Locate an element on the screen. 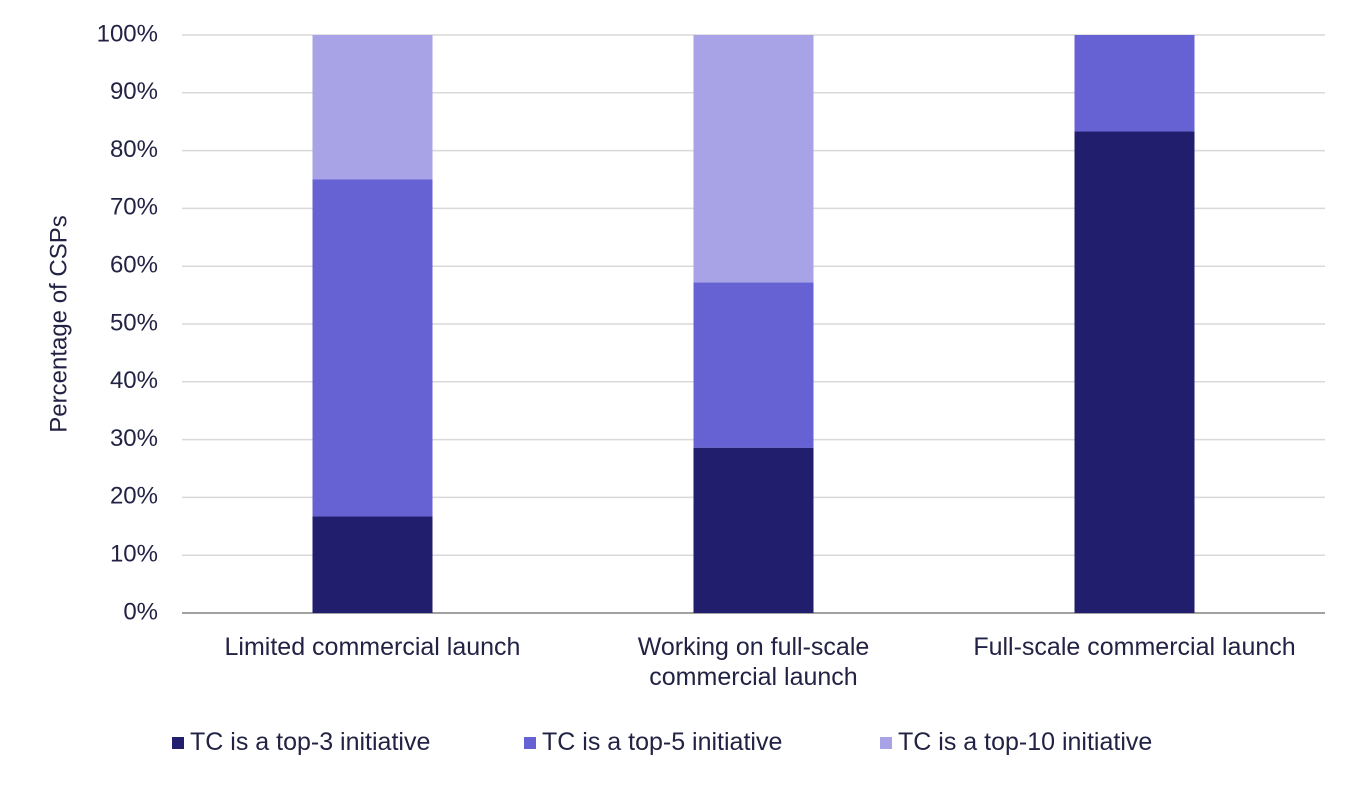 Image resolution: width=1360 pixels, height=788 pixels. y-tick-label: 0% is located at coordinates (140, 611).